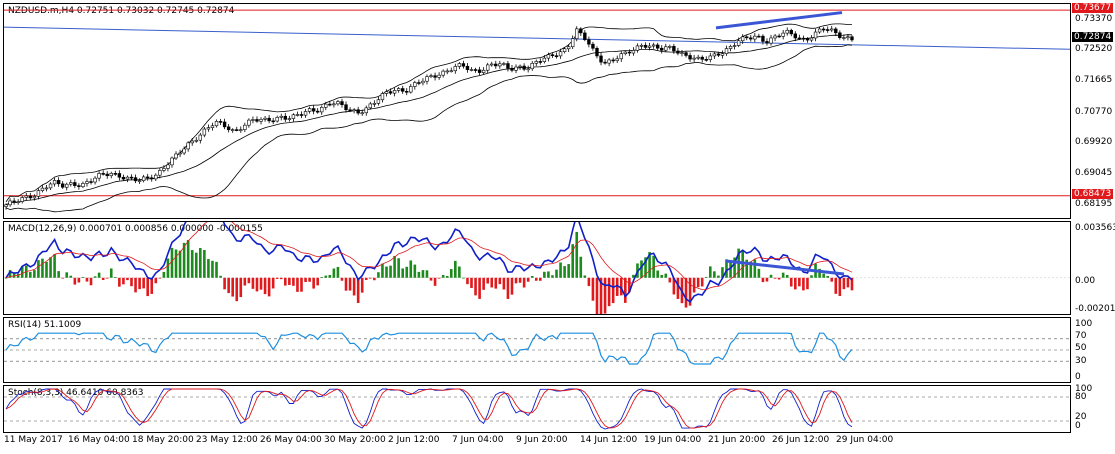 The image size is (1115, 454). Describe the element at coordinates (1095, 309) in the screenshot. I see `macd-tick-label: -0.002014` at that location.